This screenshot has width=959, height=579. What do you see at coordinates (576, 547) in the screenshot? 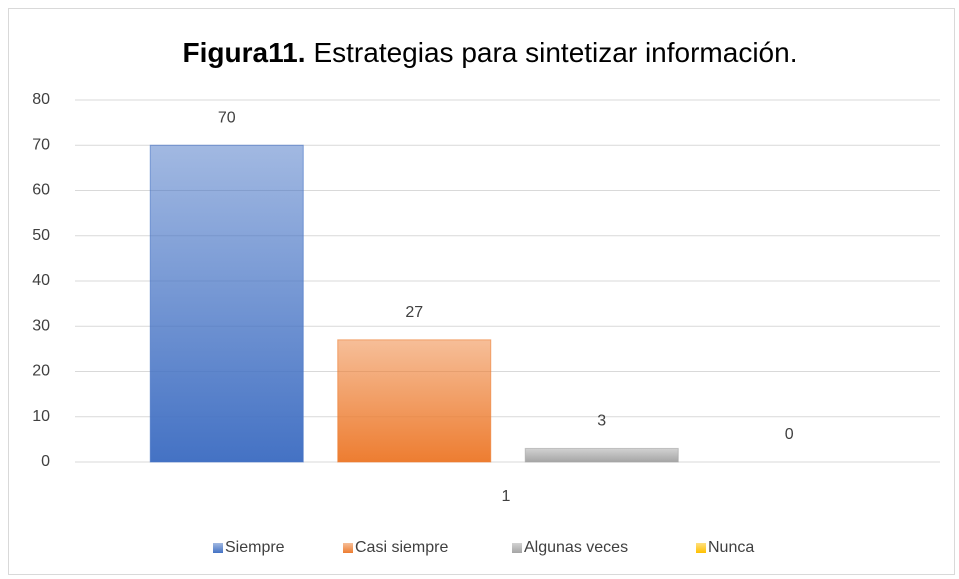
I see `legend-label: Algunas veces` at bounding box center [576, 547].